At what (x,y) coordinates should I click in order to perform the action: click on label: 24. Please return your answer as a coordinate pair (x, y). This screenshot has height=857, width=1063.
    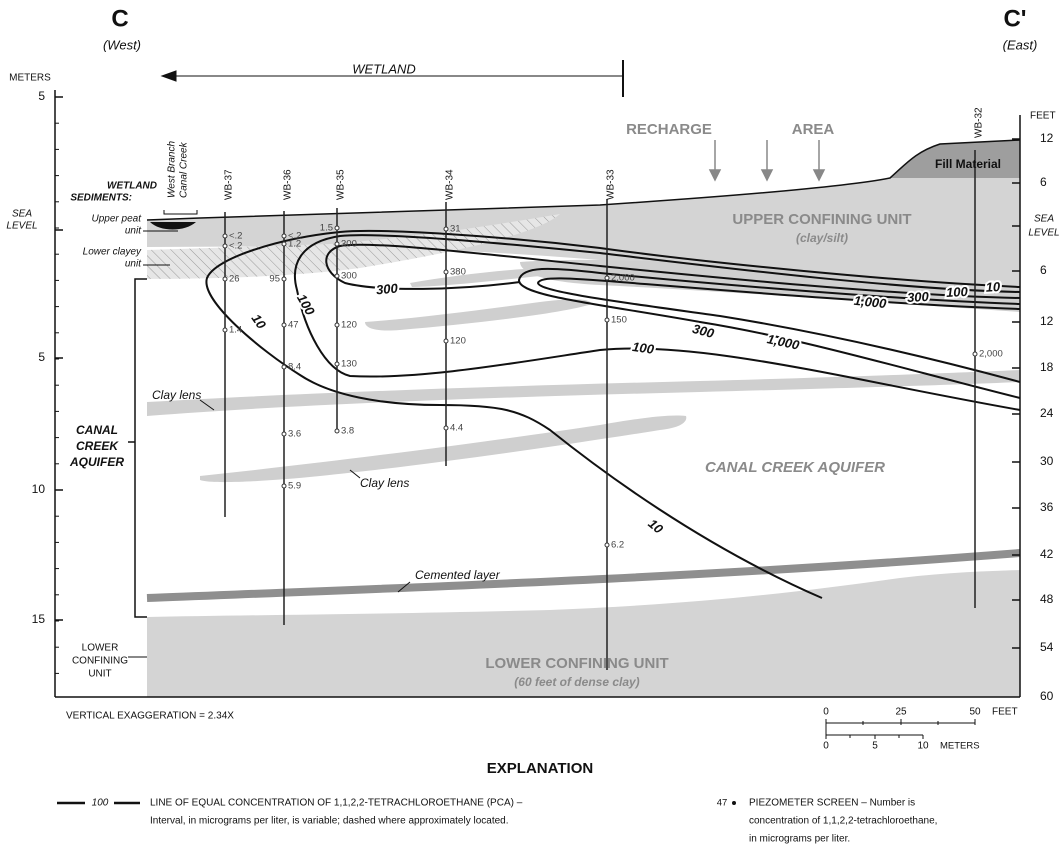
    Looking at the image, I should click on (1047, 413).